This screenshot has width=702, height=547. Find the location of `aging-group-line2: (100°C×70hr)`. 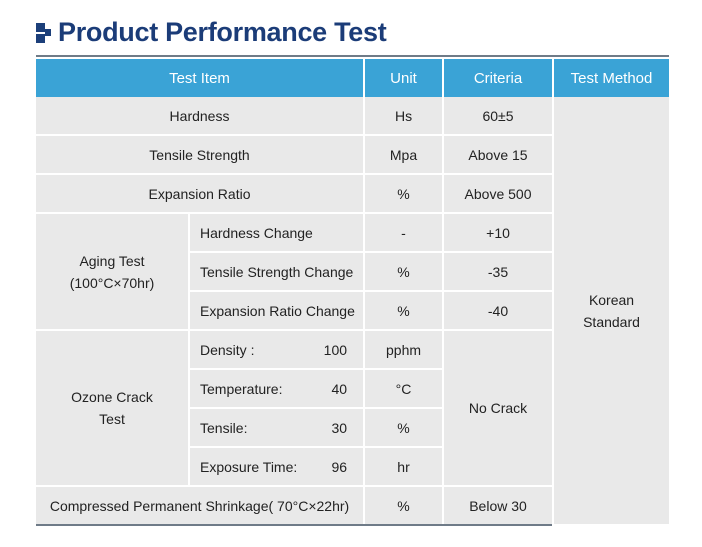

aging-group-line2: (100°C×70hr) is located at coordinates (112, 282).